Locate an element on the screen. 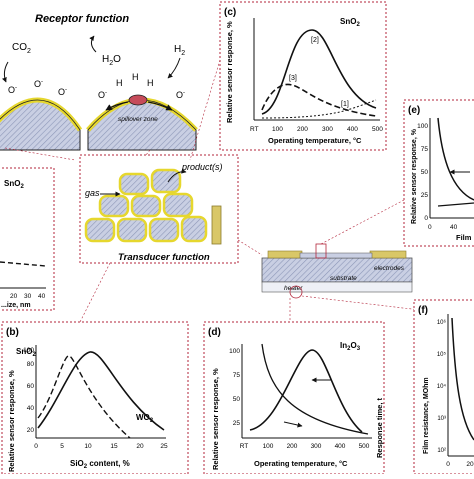  h-atom-2: H is located at coordinates (135, 77).